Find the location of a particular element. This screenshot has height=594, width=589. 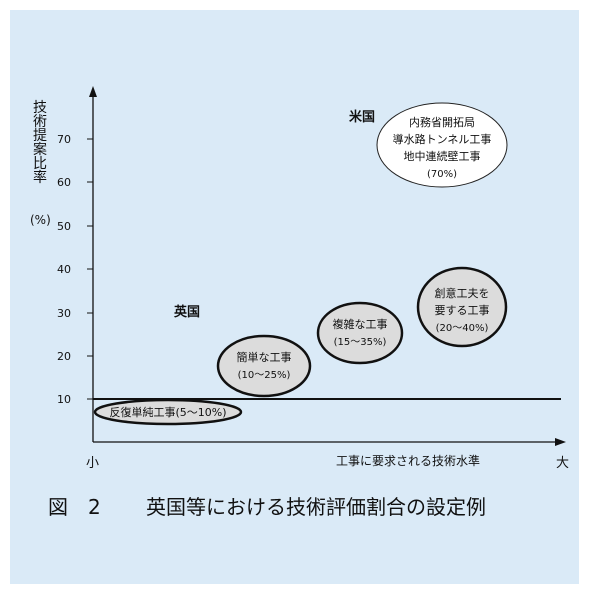

bubble-us-projects: 内務省開拓局 導水路トンネル工事 地中連続壁工事 (70%) is located at coordinates (442, 145).